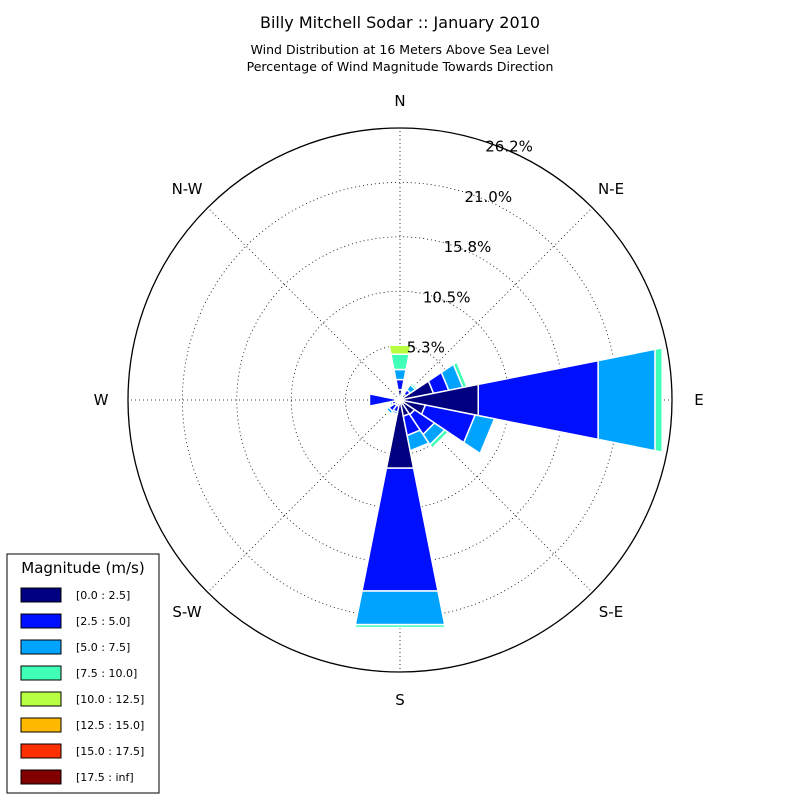  What do you see at coordinates (110, 699) in the screenshot?
I see `legend-label-5: [10.0 : 12.5]` at bounding box center [110, 699].